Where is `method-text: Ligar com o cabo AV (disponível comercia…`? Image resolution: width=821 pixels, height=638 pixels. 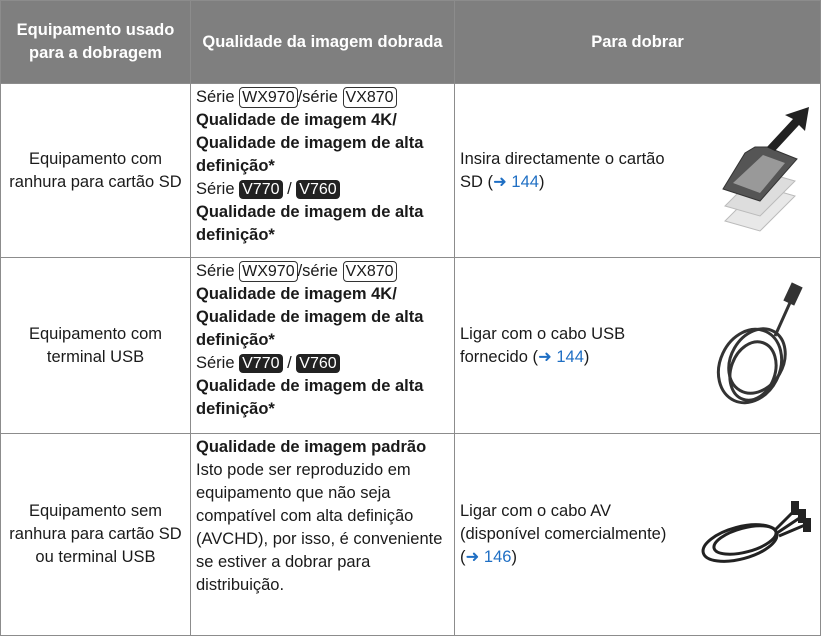 method-text: Ligar com o cabo AV (disponível comercia… is located at coordinates (572, 534).